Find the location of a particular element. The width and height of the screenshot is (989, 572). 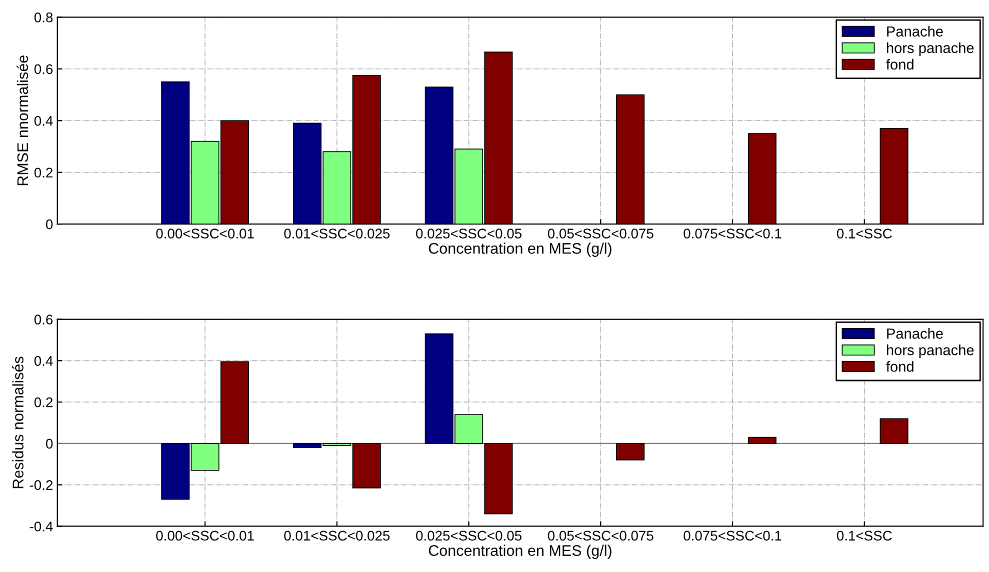

y-axis-title: RMSE nnormalisée is located at coordinates (22, 121).